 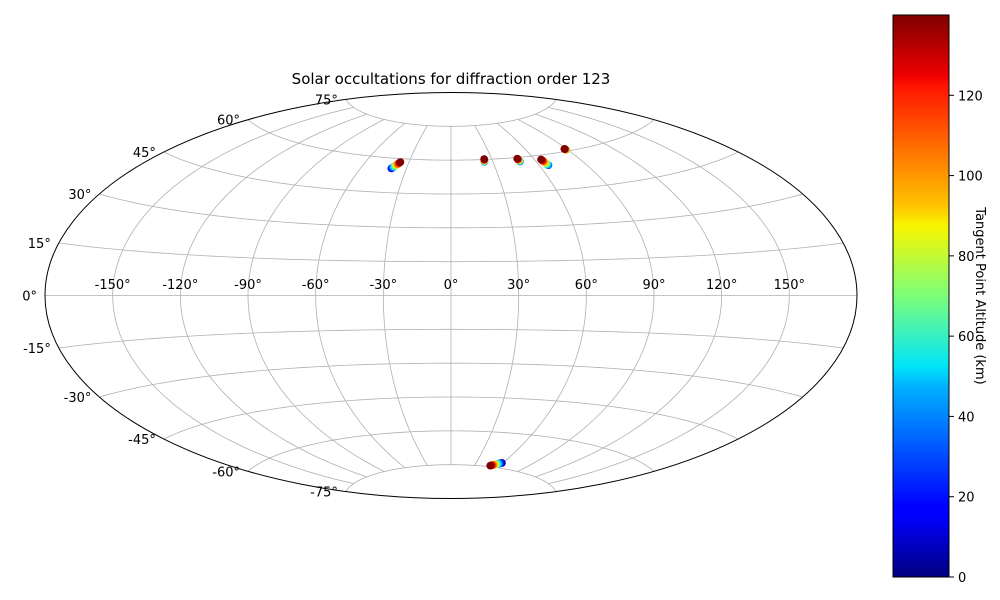 I want to click on longitude-tick-label: 60°, so click(x=586, y=285).